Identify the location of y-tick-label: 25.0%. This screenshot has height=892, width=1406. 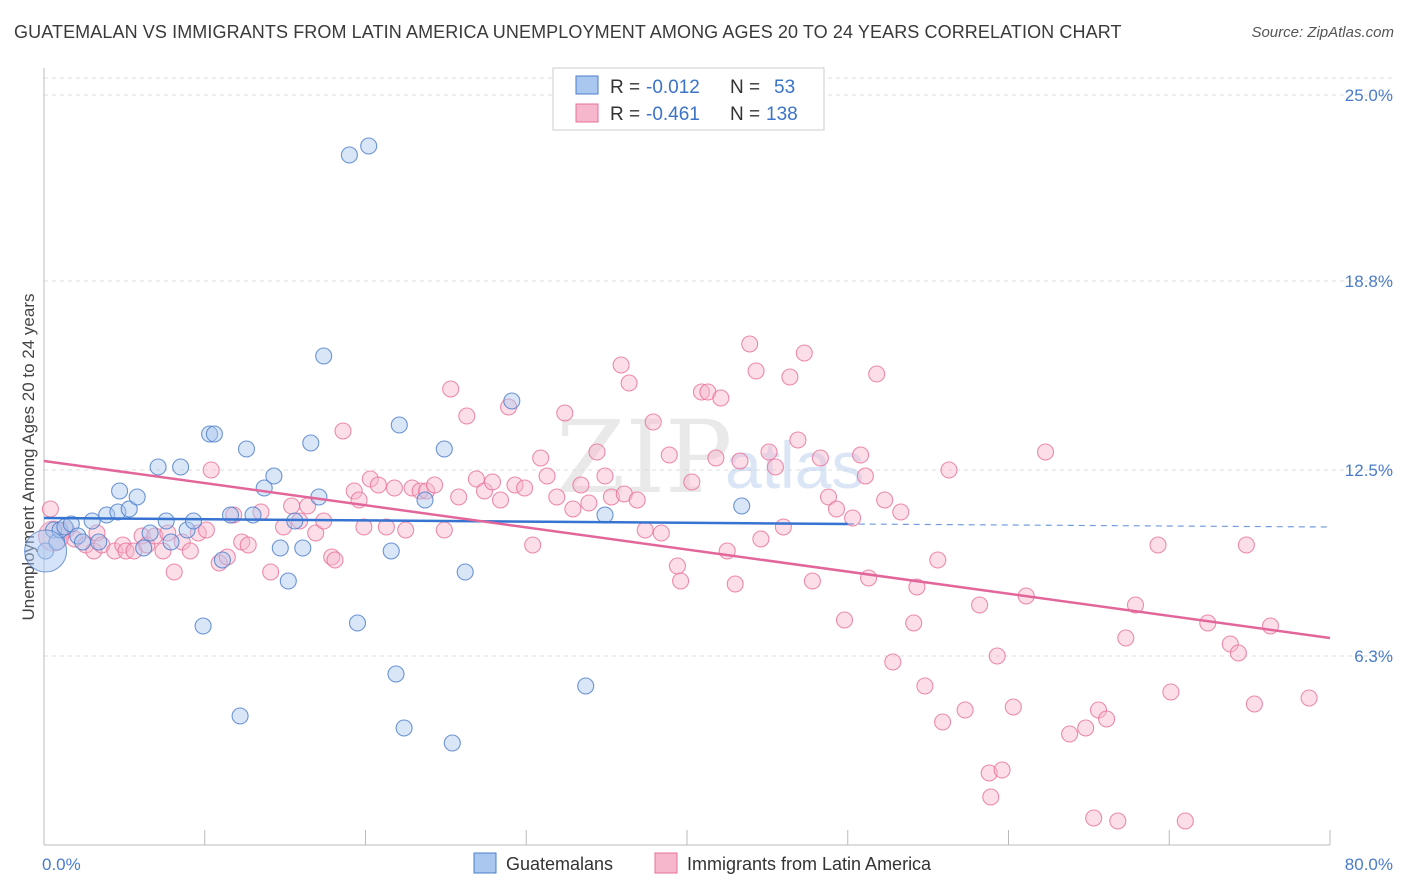
(1369, 95).